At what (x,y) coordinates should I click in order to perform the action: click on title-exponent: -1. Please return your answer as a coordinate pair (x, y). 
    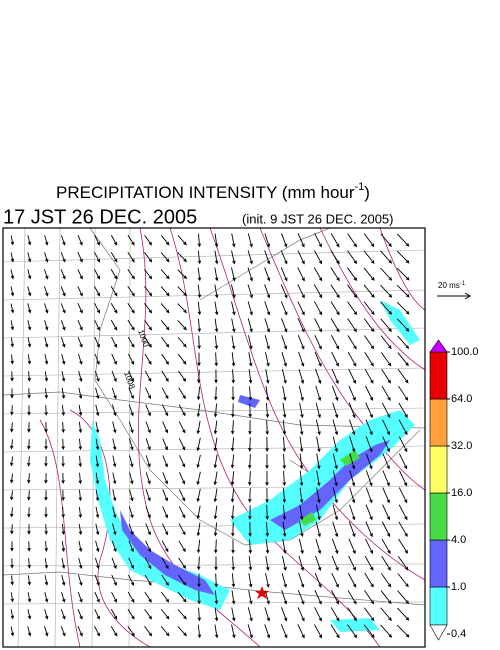
    Looking at the image, I should click on (360, 187).